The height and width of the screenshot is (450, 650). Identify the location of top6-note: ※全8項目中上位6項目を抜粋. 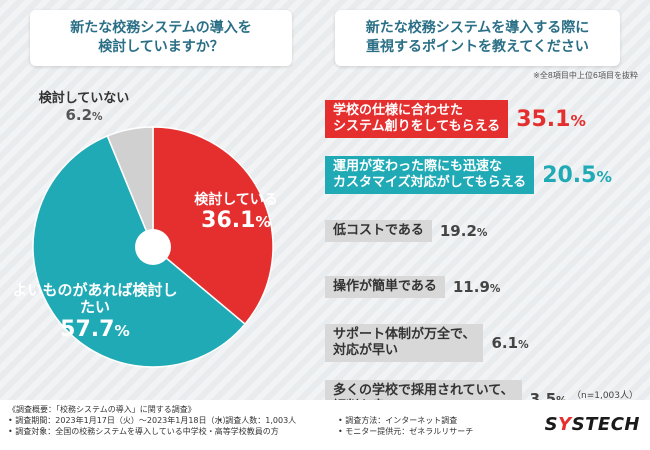
(585, 75).